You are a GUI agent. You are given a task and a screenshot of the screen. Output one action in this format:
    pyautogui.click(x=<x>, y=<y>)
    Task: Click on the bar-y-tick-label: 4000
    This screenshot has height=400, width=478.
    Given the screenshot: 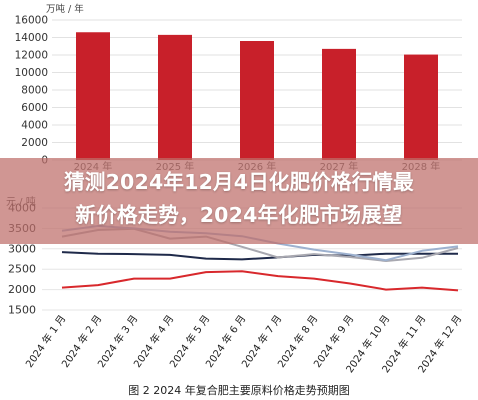 What is the action you would take?
    pyautogui.click(x=34, y=126)
    